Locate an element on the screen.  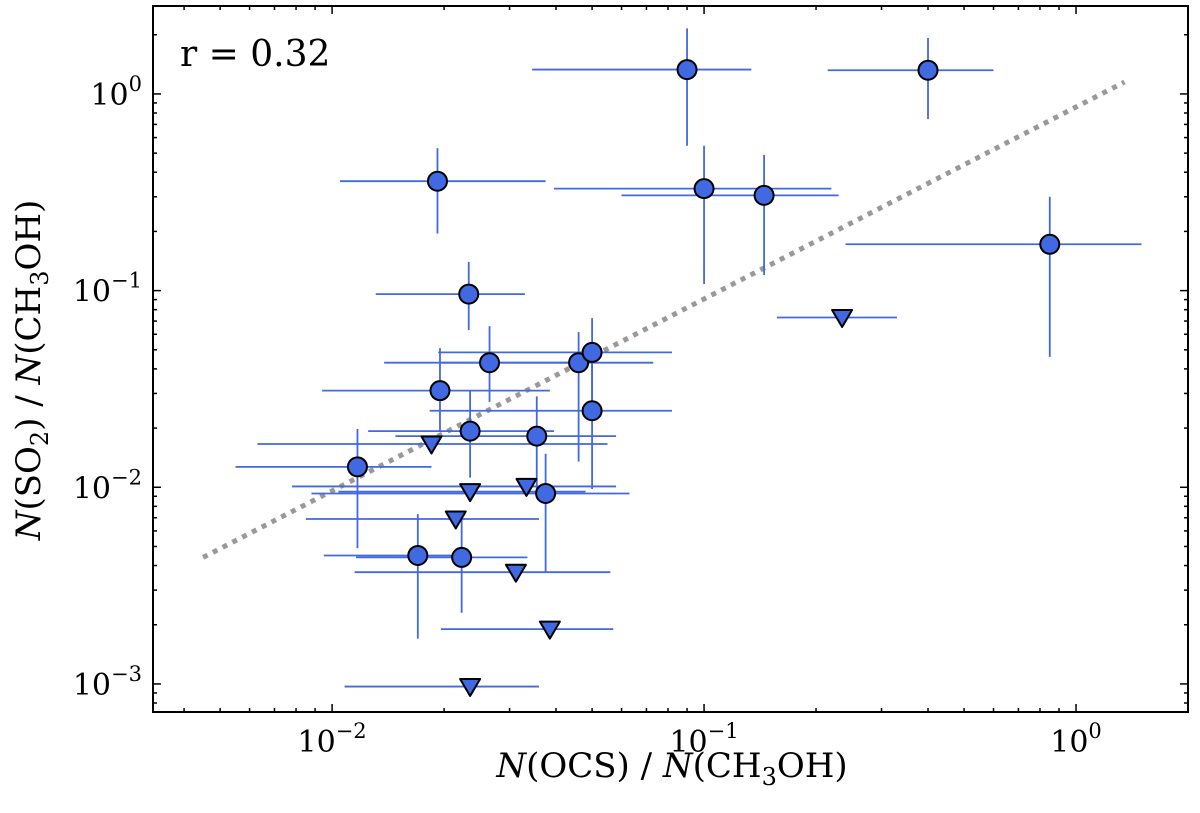
y-tick-label-2: 10⁻¹ is located at coordinates (107, 289).